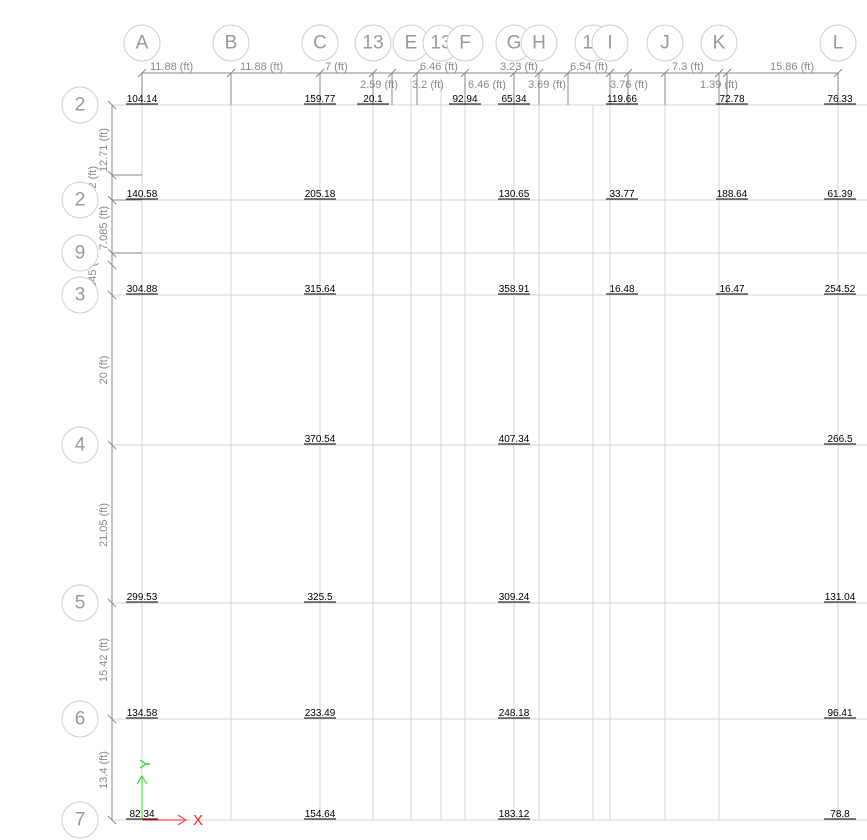 This screenshot has height=840, width=867. Describe the element at coordinates (379, 85) in the screenshot. I see `top-dimension-label: 2.59 (ft)` at that location.